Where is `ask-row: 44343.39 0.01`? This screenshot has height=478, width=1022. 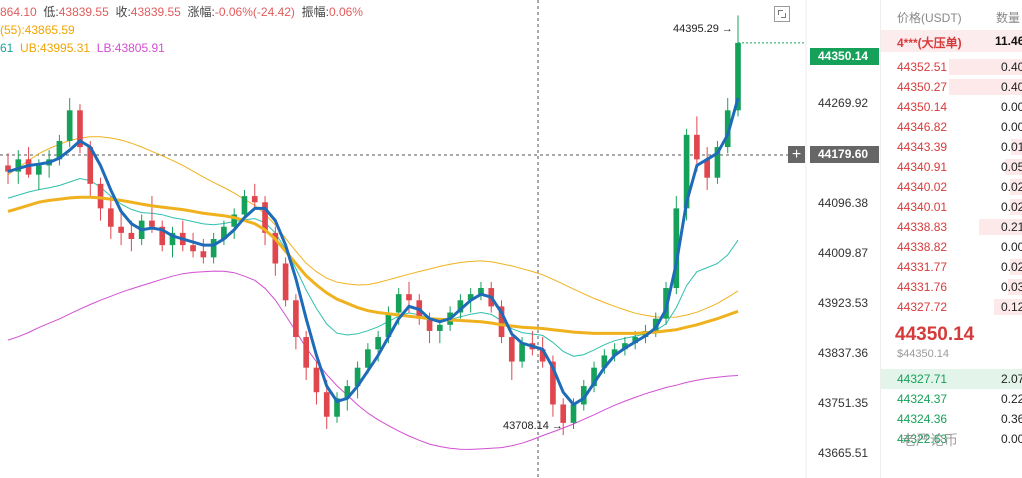
ask-row: 44343.39 0.01 is located at coordinates (951, 147).